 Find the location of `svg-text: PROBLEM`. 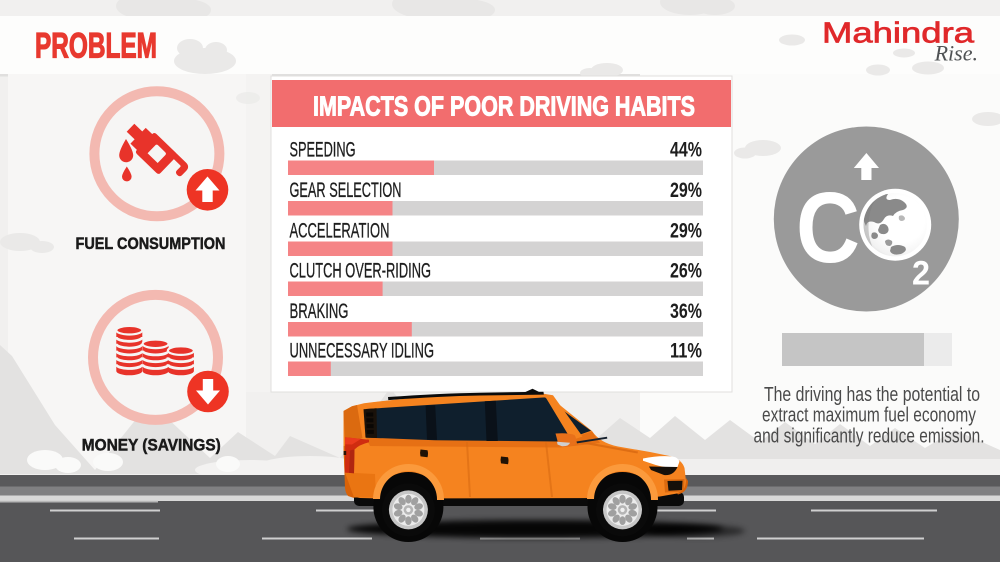

svg-text: PROBLEM is located at coordinates (96, 46).